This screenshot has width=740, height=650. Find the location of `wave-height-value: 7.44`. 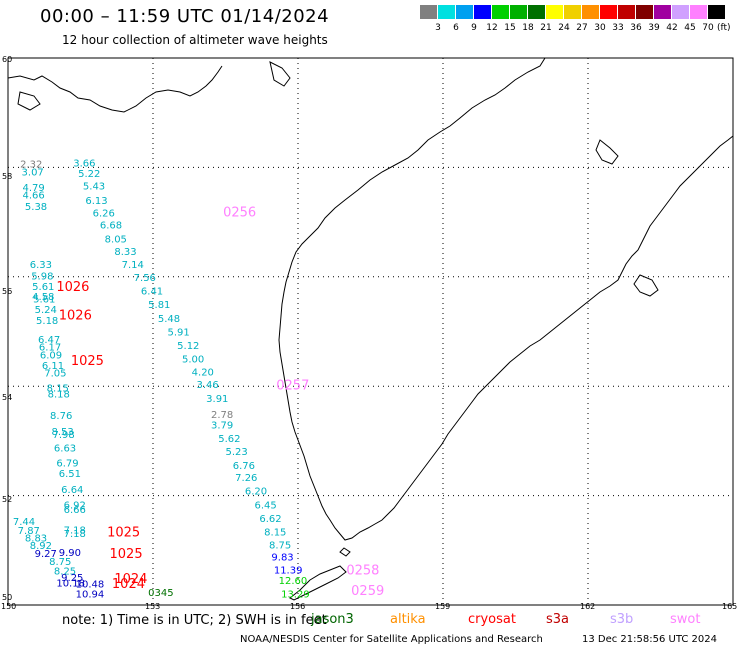

wave-height-value: 7.44 is located at coordinates (24, 522).